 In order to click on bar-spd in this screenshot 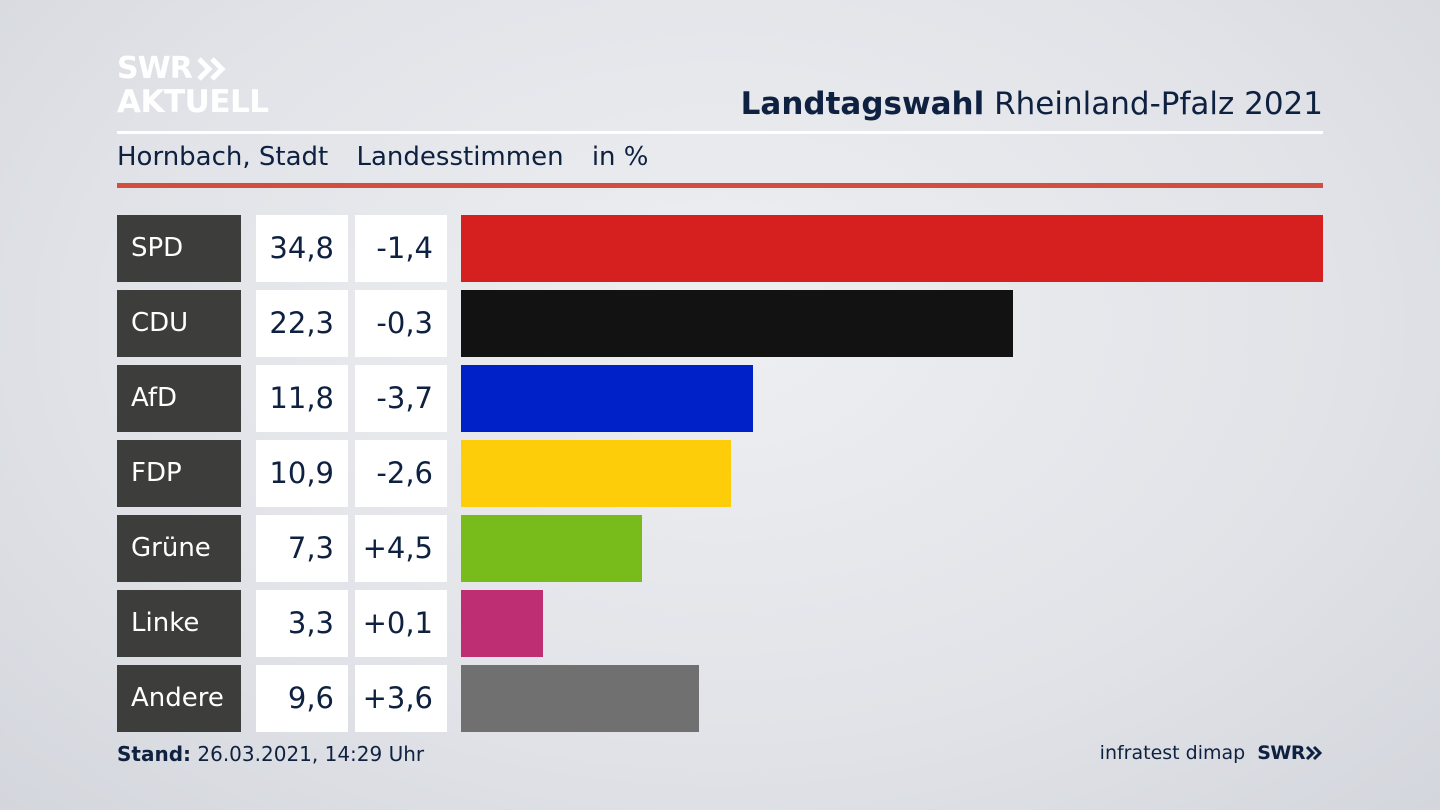, I will do `click(892, 248)`.